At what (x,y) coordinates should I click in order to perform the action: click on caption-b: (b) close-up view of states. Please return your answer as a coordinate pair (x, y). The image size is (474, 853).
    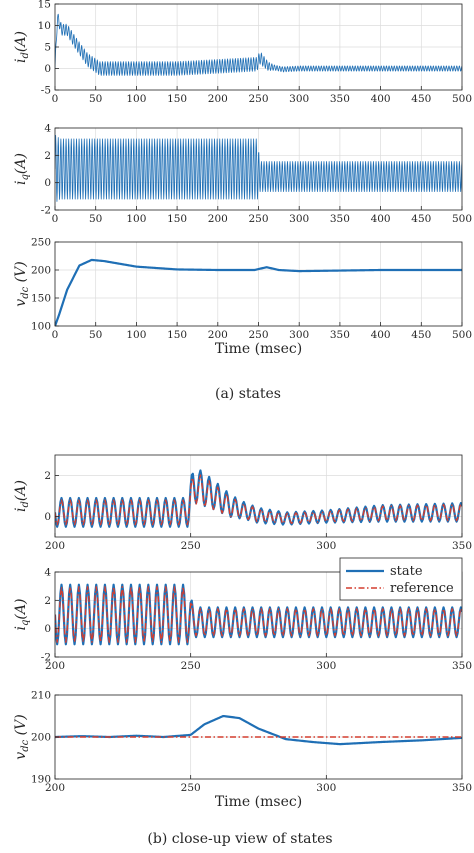
    Looking at the image, I should click on (239, 839).